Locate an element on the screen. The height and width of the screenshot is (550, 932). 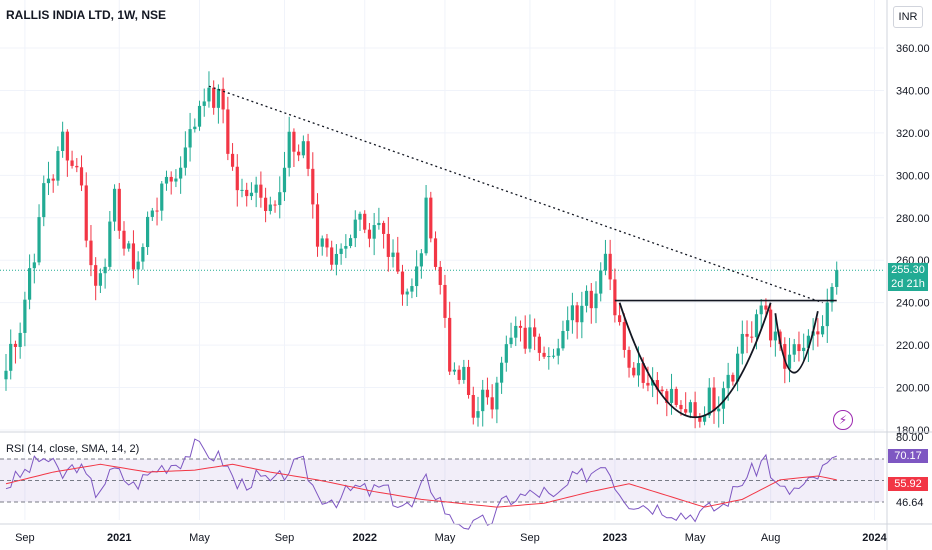
rsi-tick-label: 80.00 is located at coordinates (910, 438).